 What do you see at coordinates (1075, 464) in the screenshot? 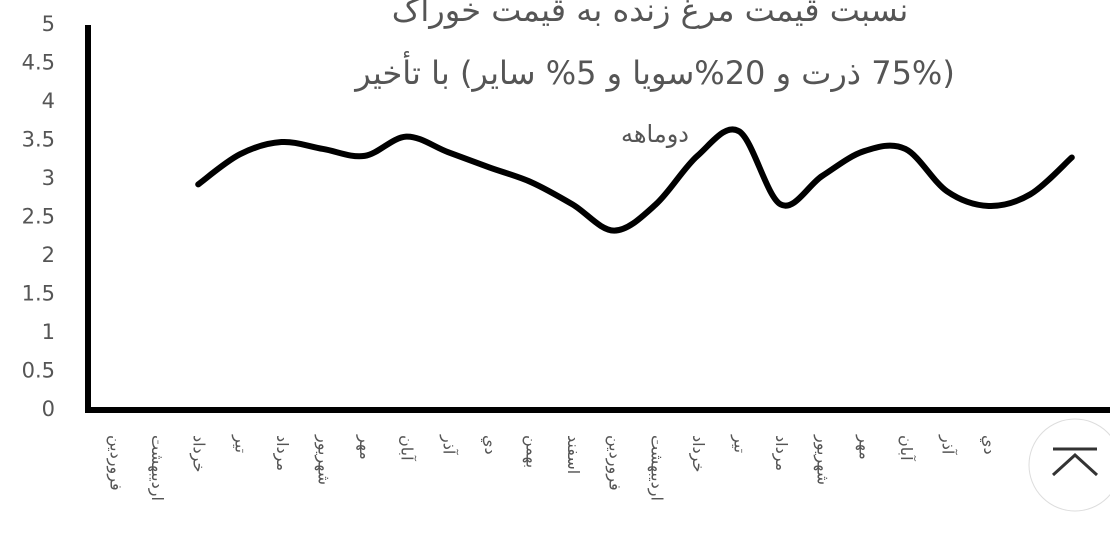
I see `chevron-icon` at bounding box center [1075, 464].